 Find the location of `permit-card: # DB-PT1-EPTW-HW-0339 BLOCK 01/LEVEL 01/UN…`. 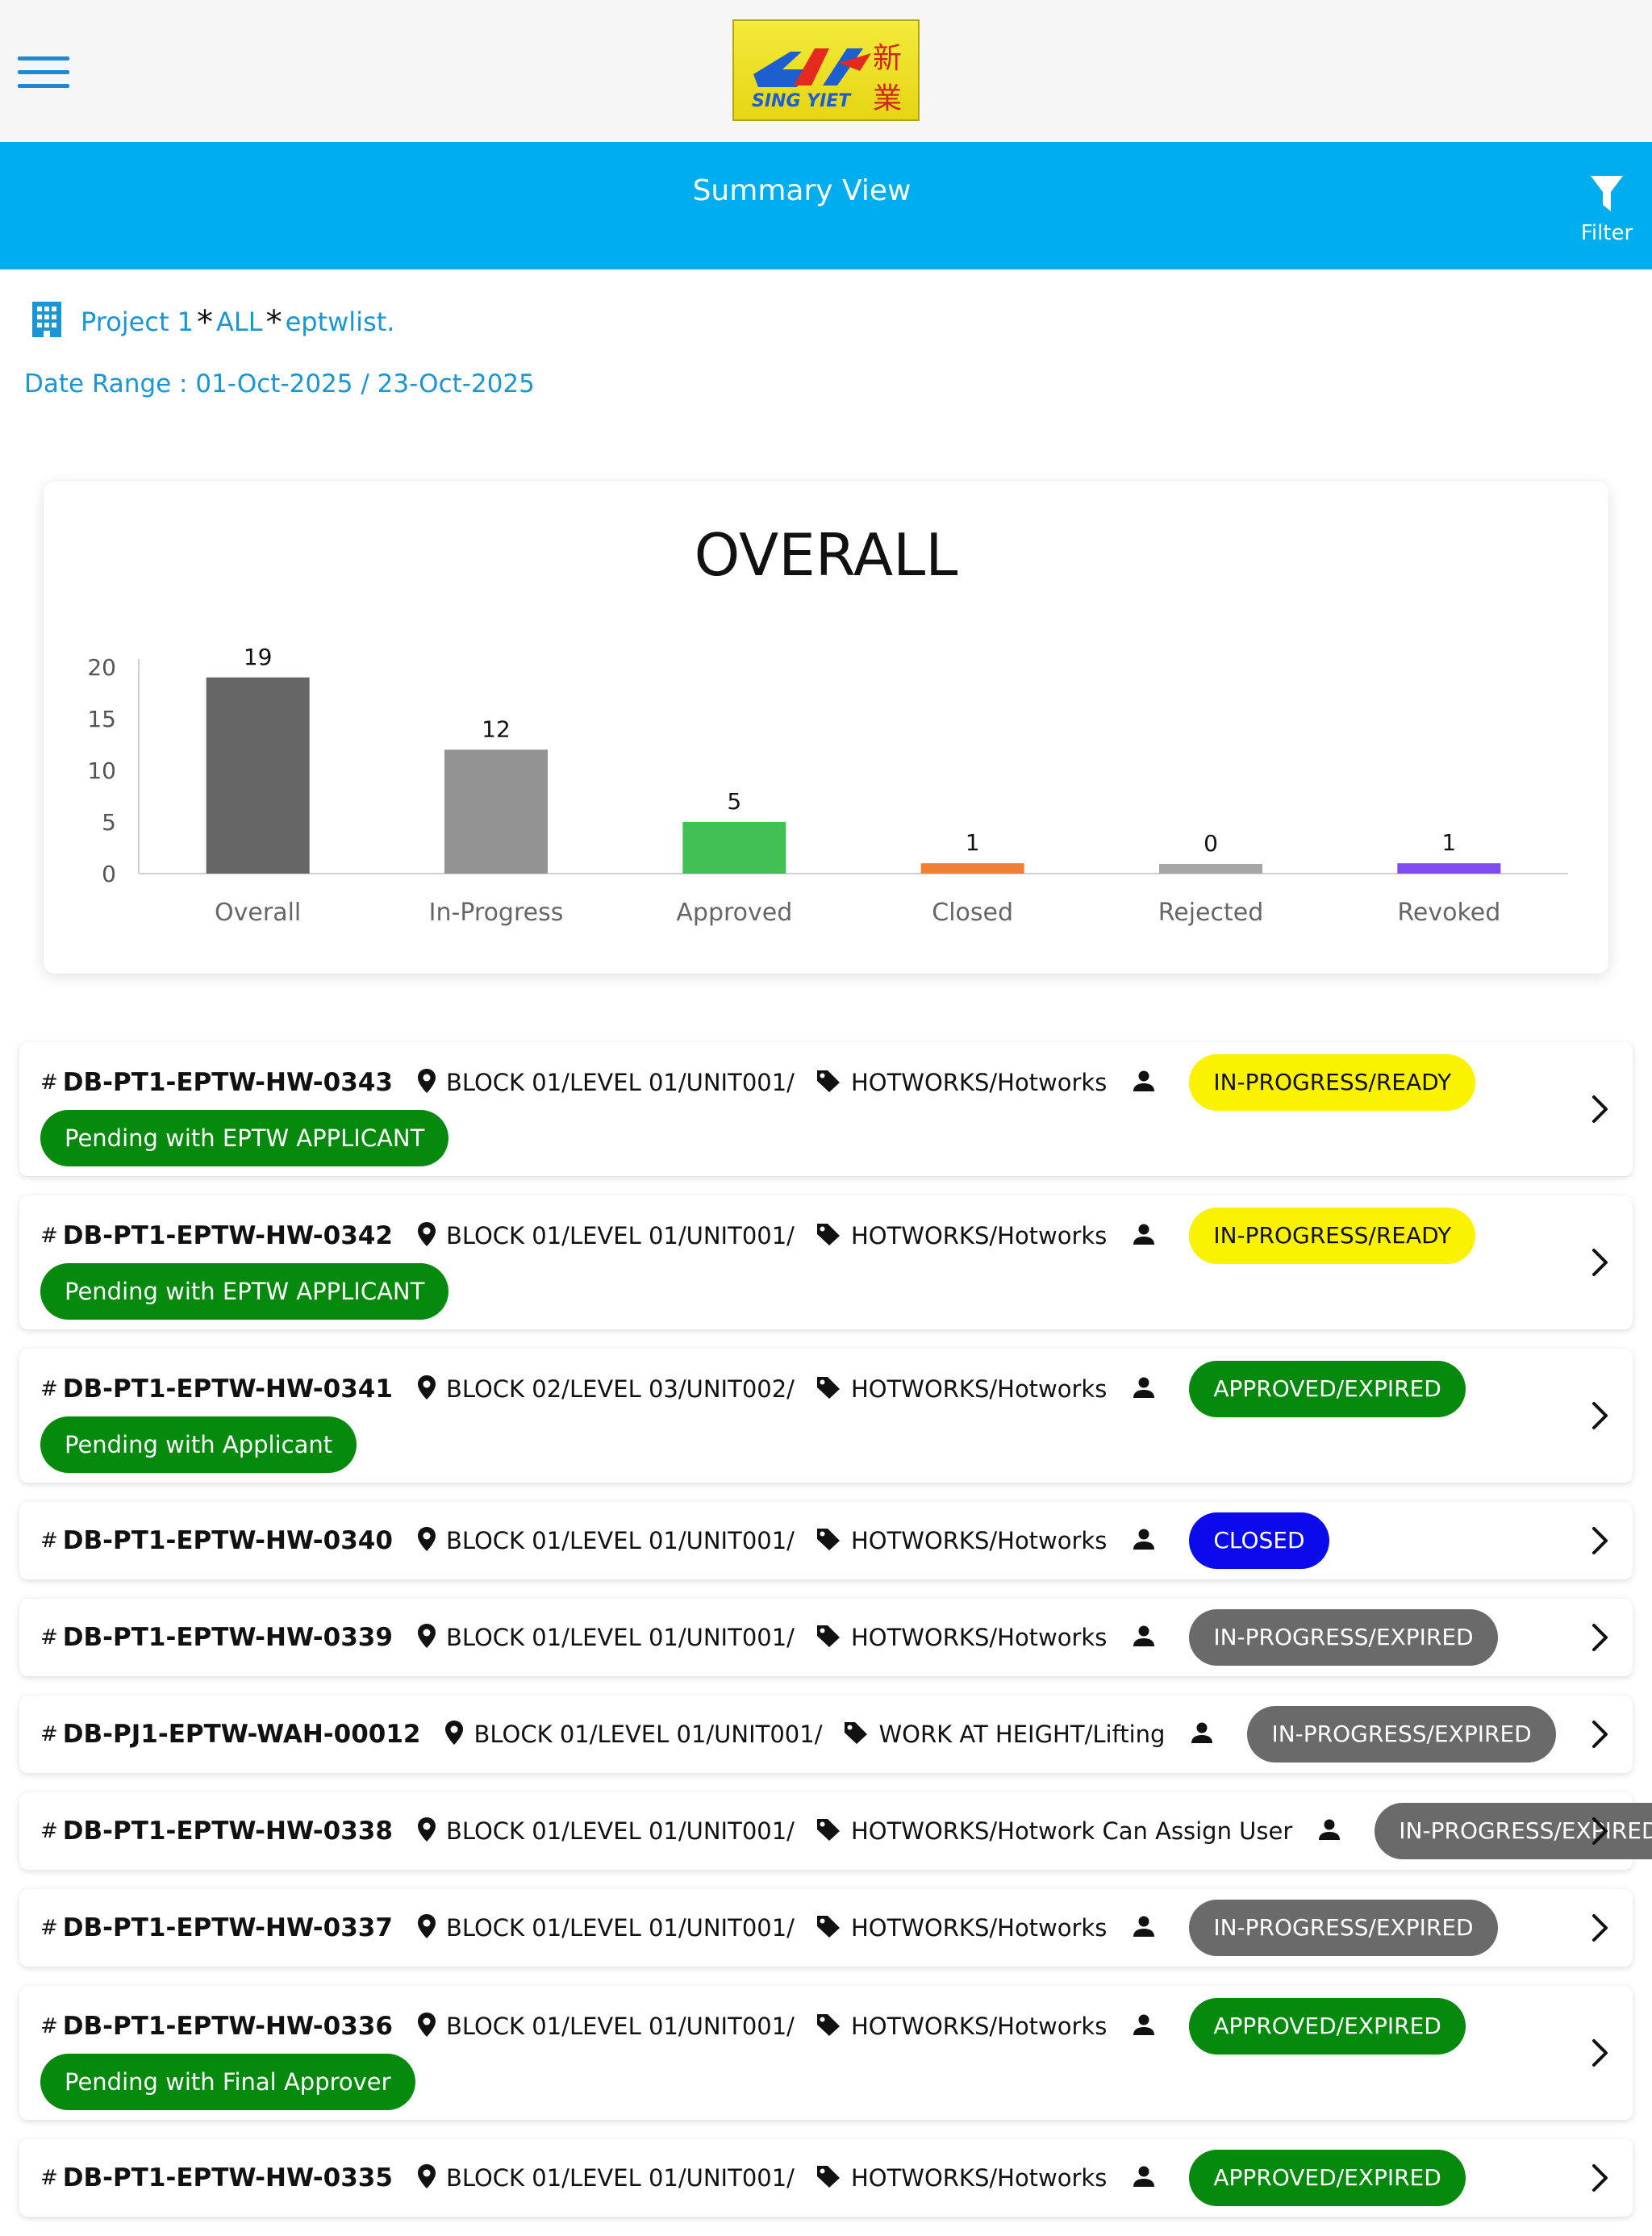

permit-card: # DB-PT1-EPTW-HW-0339 BLOCK 01/LEVEL 01/UN… is located at coordinates (826, 1637).